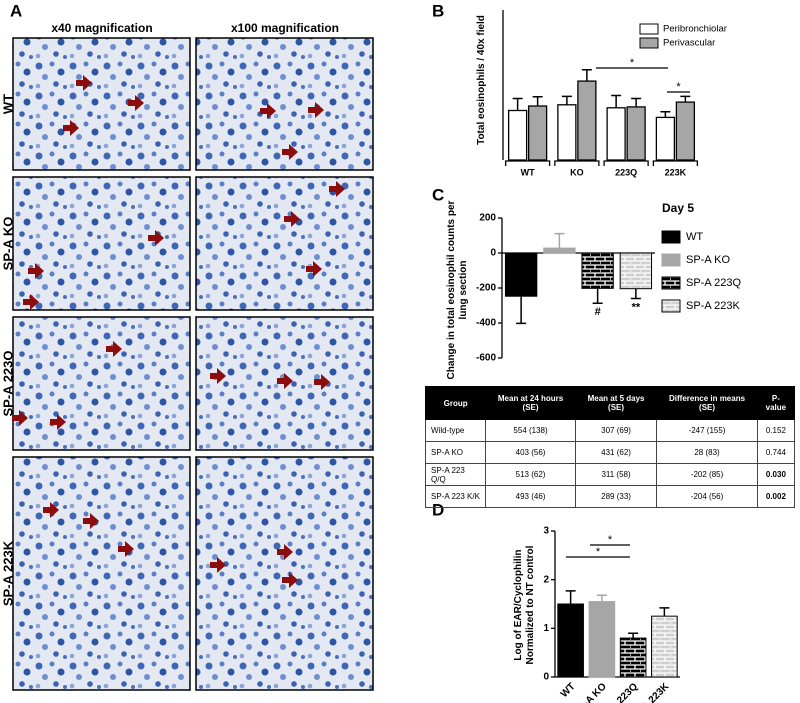 Image resolution: width=800 pixels, height=703 pixels. What do you see at coordinates (481, 80) in the screenshot?
I see `y-axis-label: Total eosinophils / 40x field` at bounding box center [481, 80].